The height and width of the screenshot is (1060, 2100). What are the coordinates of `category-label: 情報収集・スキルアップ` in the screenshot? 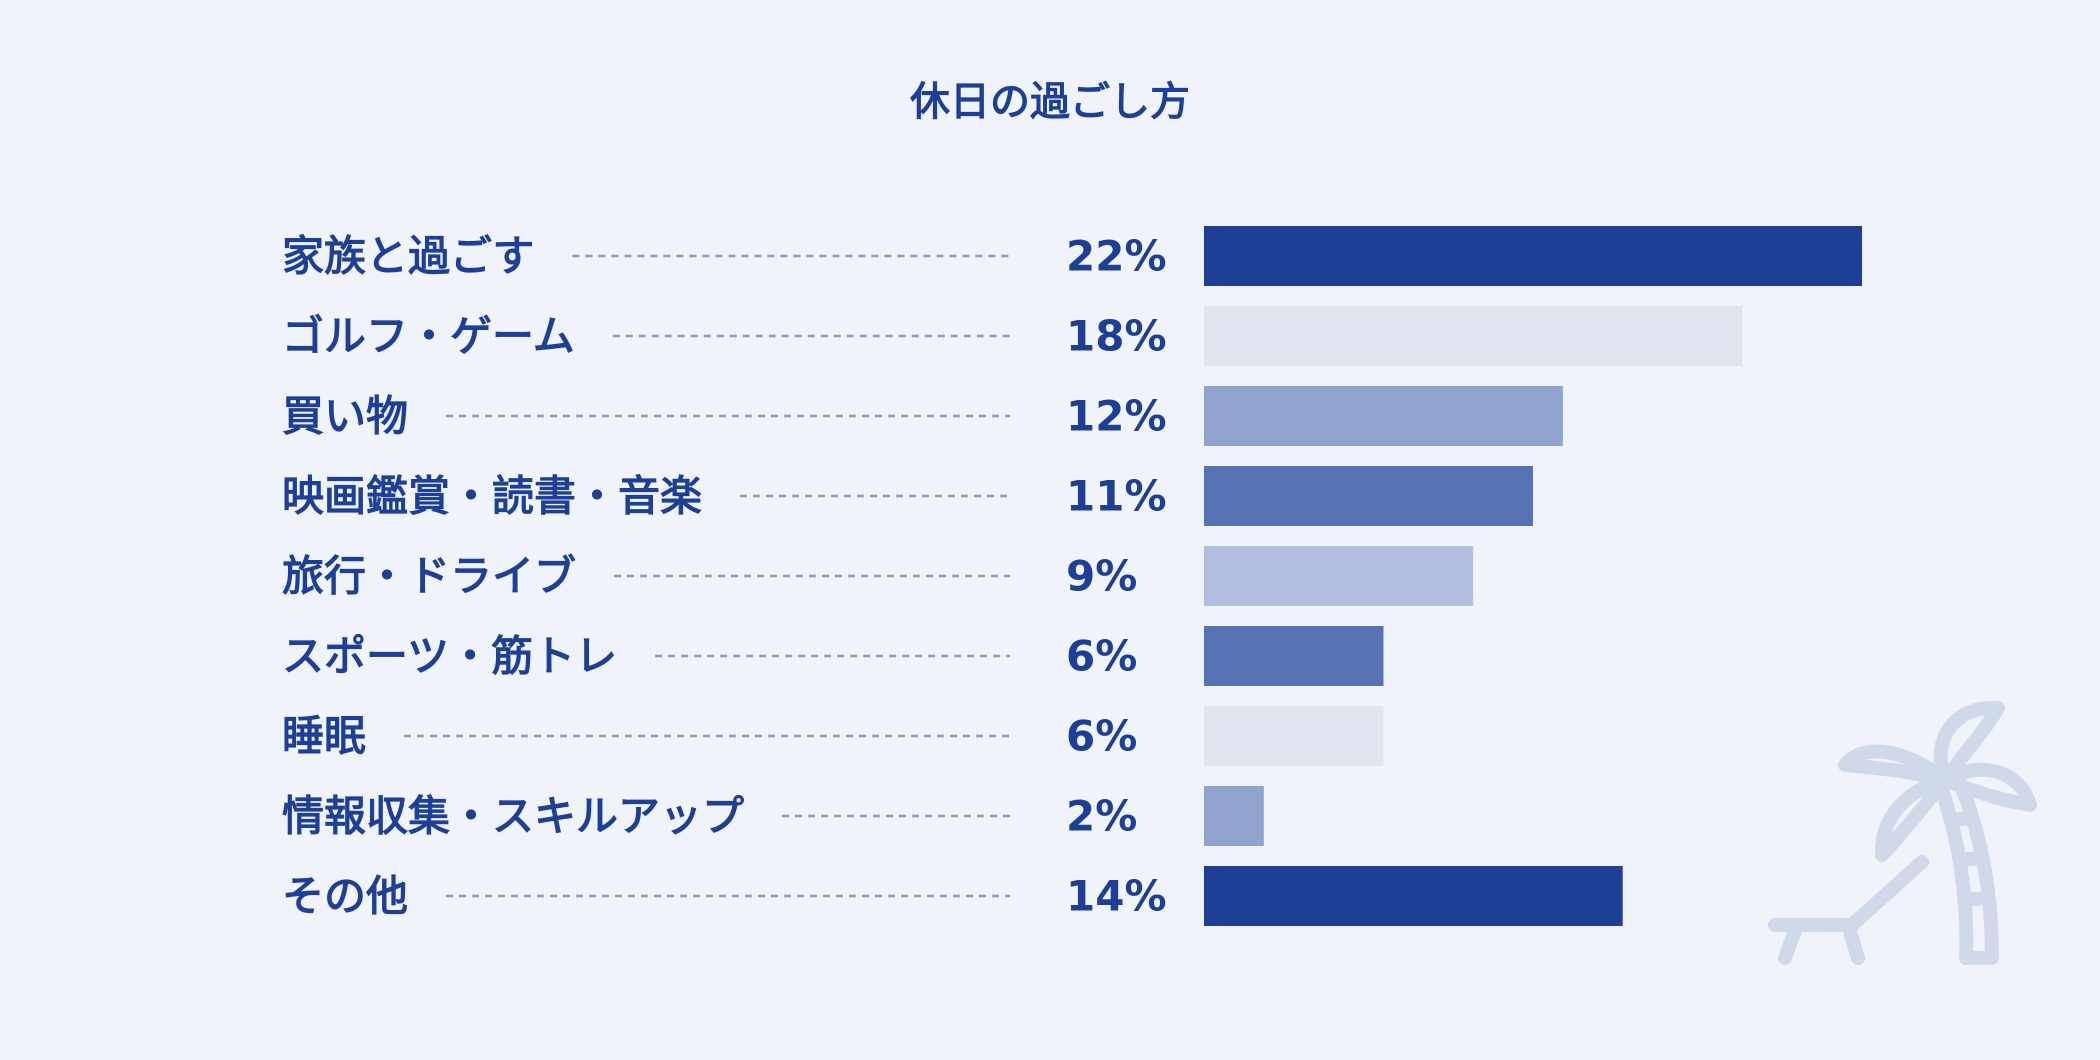 It's located at (513, 816).